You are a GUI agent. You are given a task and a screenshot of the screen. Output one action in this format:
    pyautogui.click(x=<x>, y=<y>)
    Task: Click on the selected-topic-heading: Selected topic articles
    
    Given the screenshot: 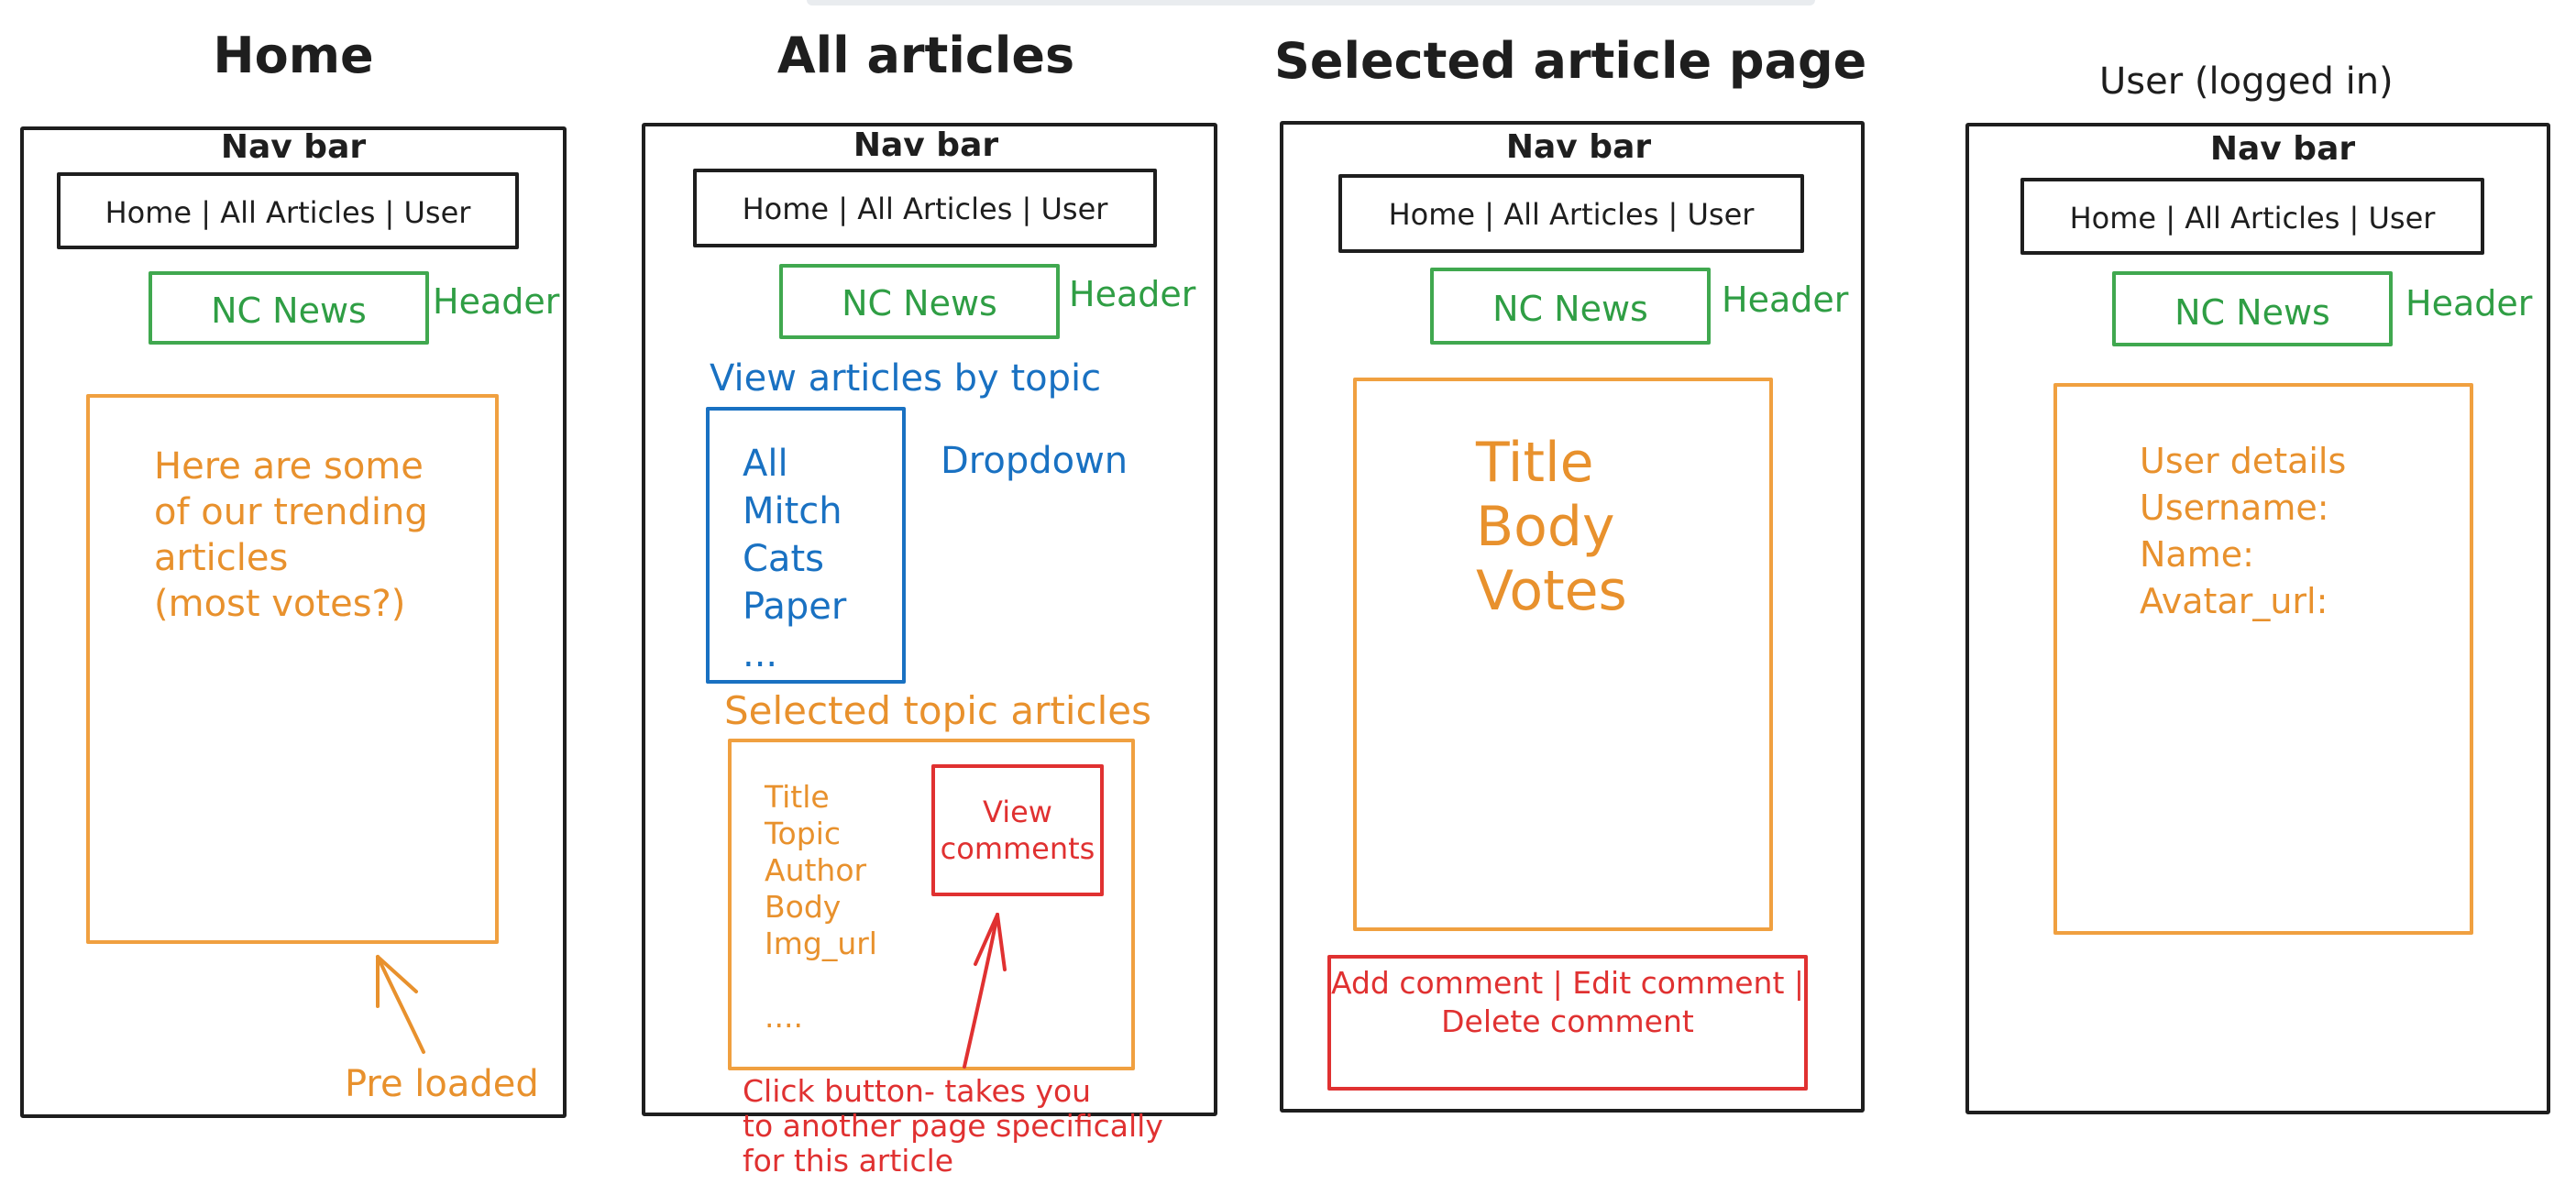 What is the action you would take?
    pyautogui.click(x=938, y=710)
    